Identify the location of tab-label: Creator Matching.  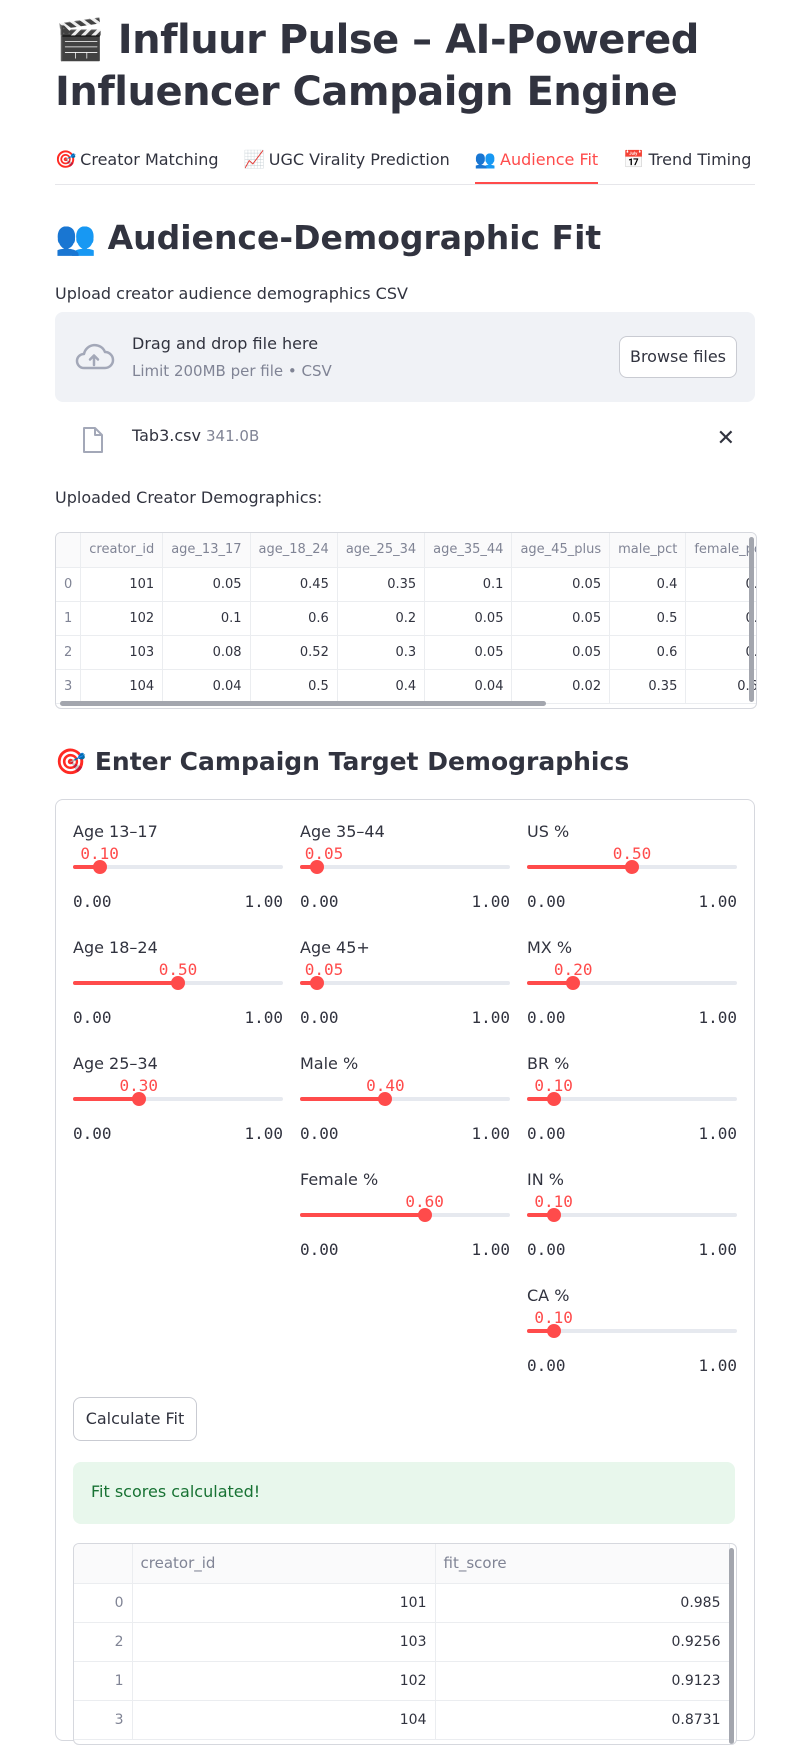
(149, 159).